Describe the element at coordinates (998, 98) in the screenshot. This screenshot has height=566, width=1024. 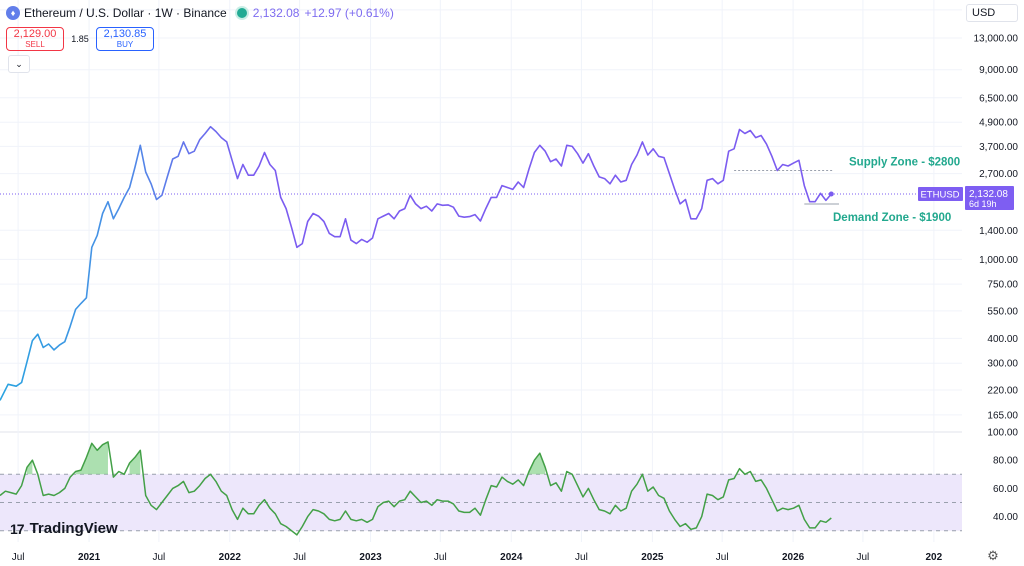
I see `y-tick-label: 6,500.00` at that location.